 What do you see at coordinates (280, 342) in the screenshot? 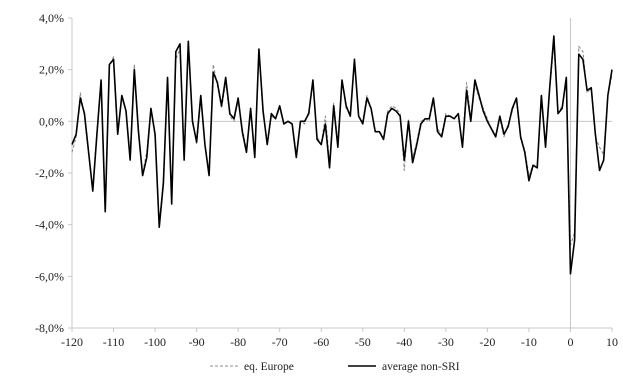
I see `x-tick-label: -70` at bounding box center [280, 342].